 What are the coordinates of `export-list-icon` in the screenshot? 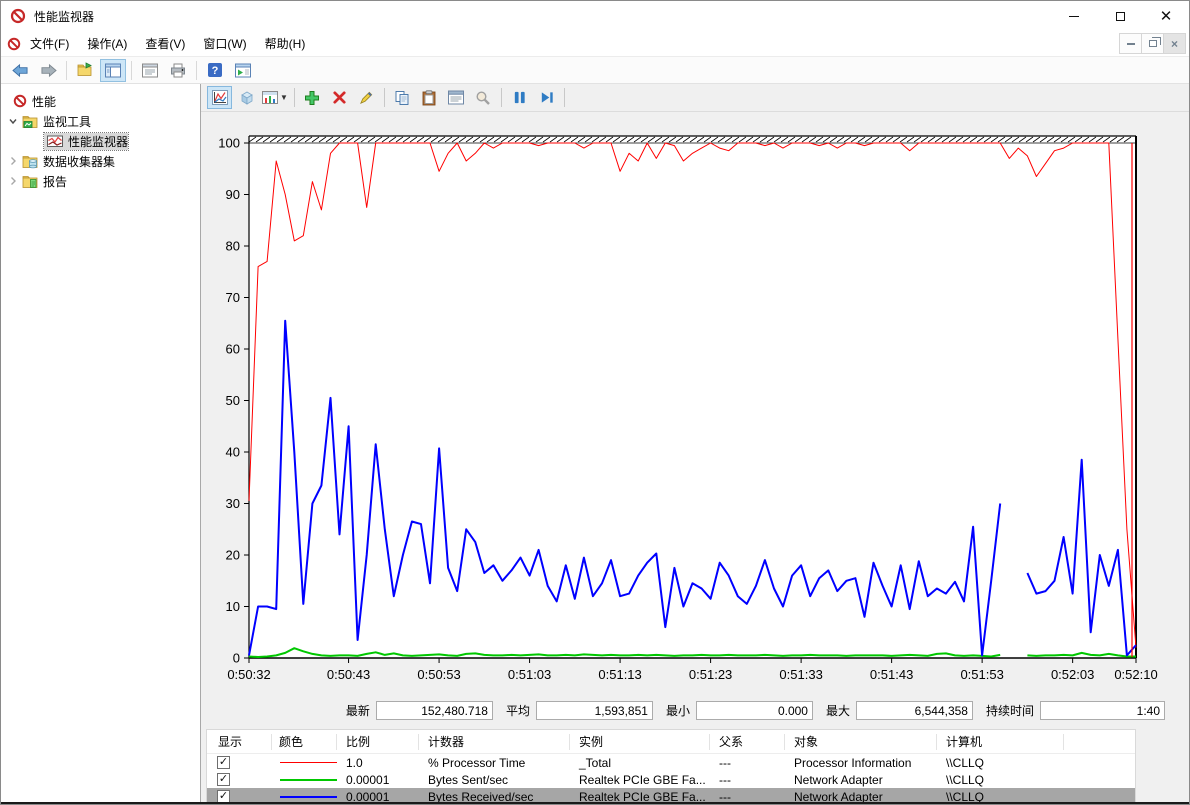 It's located at (84, 69).